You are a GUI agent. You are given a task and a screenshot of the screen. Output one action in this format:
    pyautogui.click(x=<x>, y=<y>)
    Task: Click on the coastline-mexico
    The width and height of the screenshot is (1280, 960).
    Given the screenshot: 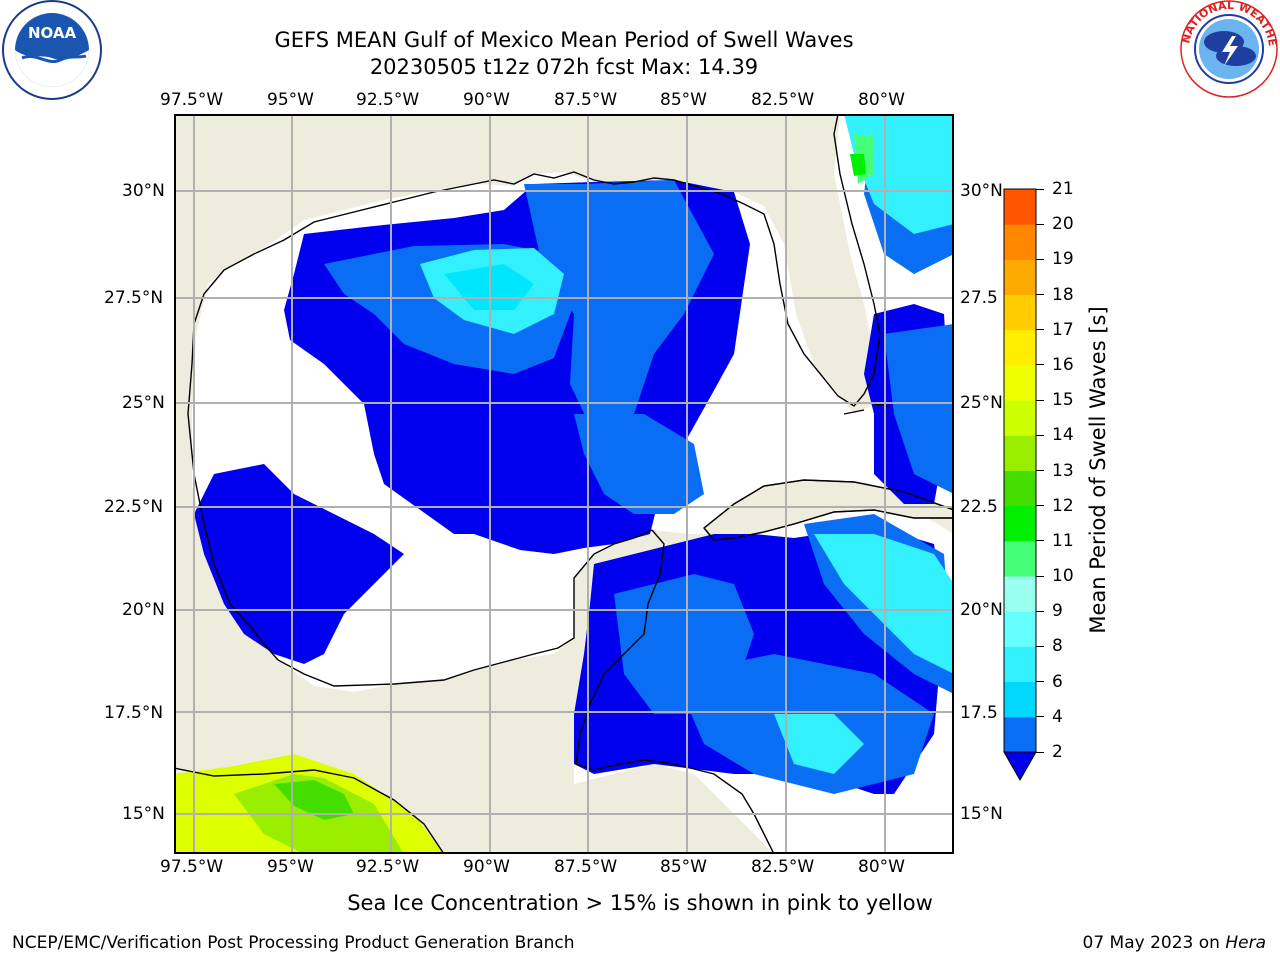 What is the action you would take?
    pyautogui.click(x=420, y=505)
    